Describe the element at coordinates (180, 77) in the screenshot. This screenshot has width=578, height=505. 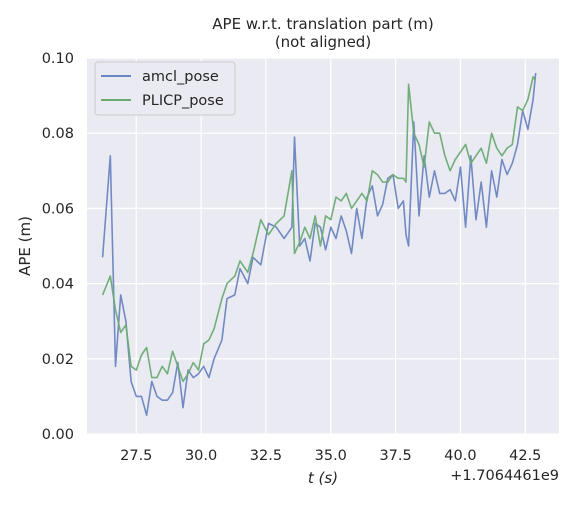
I see `legend-label-amcl-pose: amcl_pose` at that location.